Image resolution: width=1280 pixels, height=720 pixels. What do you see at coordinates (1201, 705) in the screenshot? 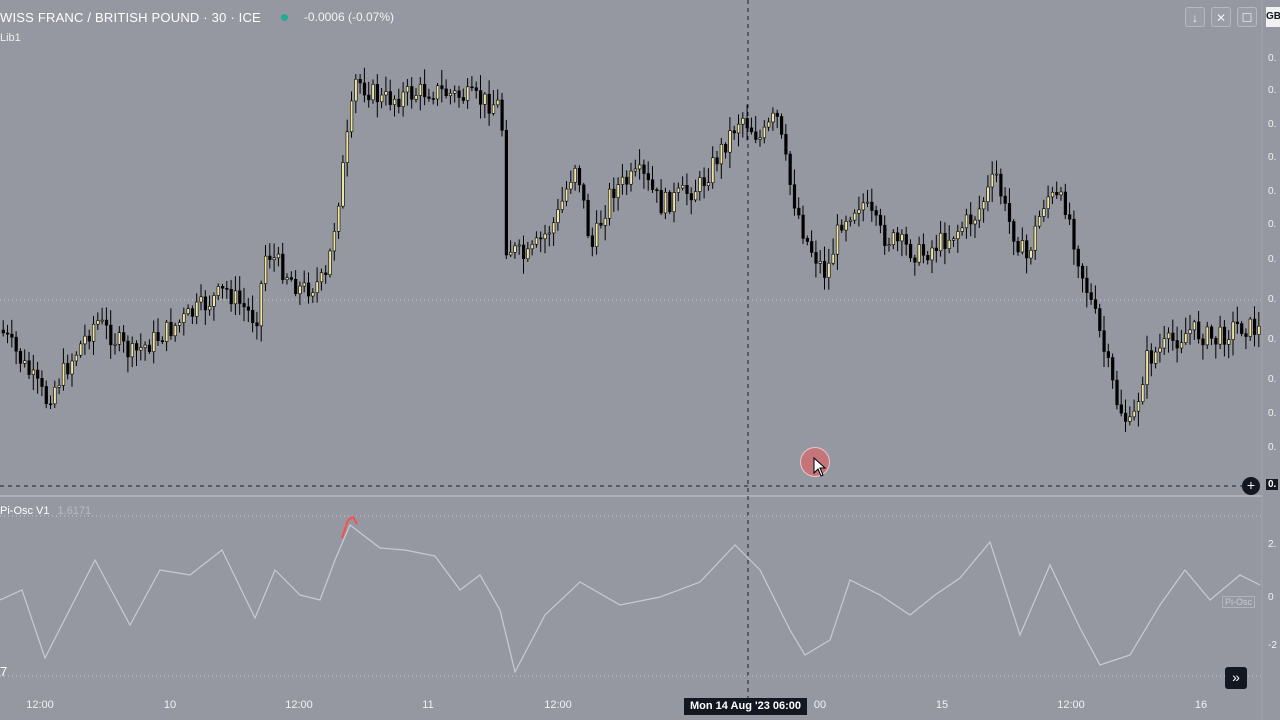
I see `time-label: 16` at bounding box center [1201, 705].